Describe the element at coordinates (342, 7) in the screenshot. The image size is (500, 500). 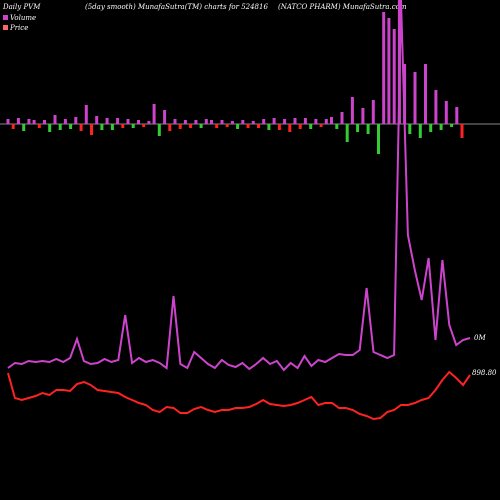
I see `header-center-right: (NATCO PHARM) MunafaSutra.com` at that location.